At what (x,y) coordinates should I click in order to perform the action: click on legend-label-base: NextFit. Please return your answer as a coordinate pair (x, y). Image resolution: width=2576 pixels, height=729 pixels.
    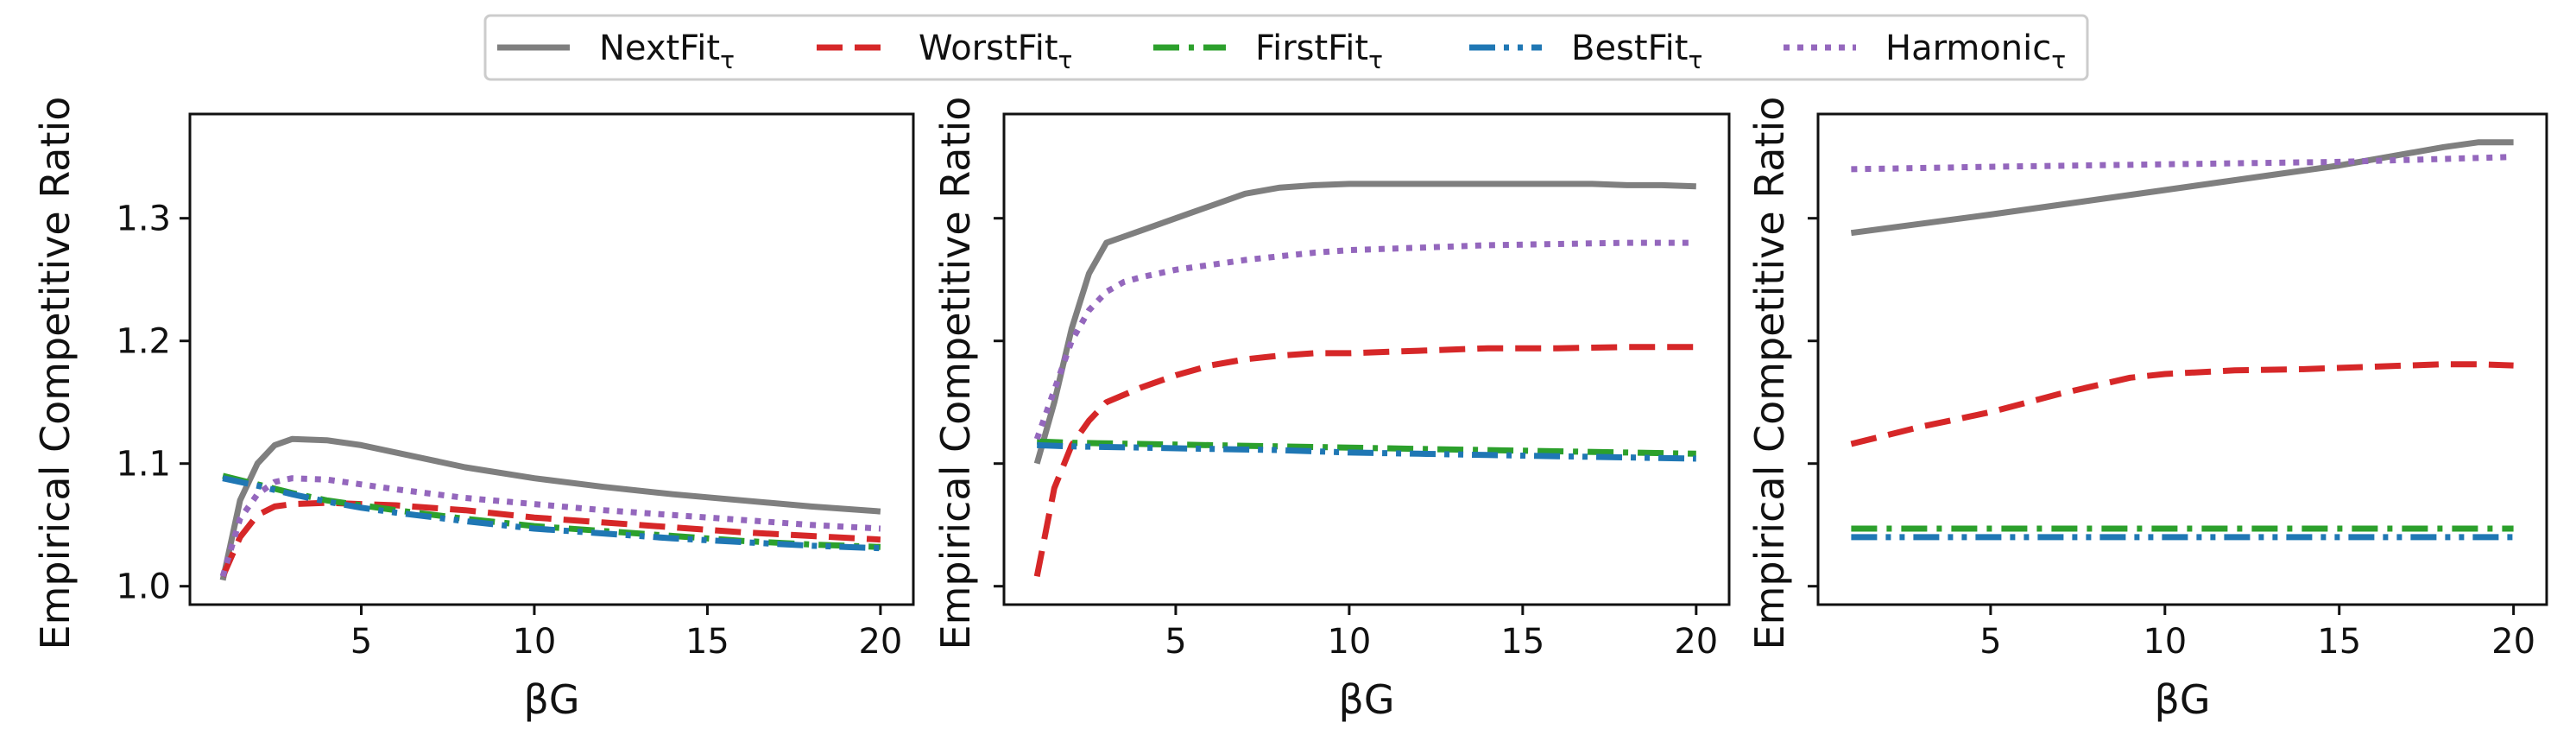
    Looking at the image, I should click on (659, 48).